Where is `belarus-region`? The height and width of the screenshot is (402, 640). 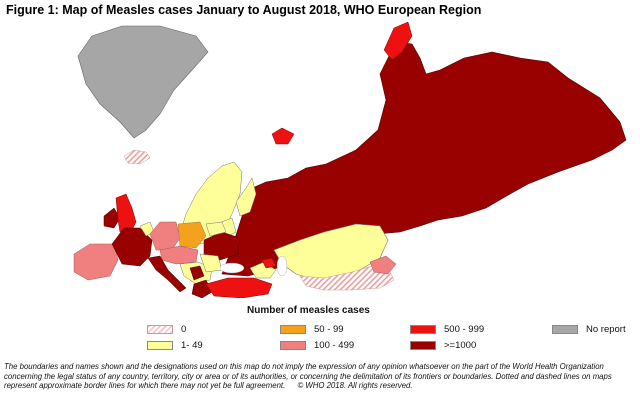 belarus-region is located at coordinates (216, 229).